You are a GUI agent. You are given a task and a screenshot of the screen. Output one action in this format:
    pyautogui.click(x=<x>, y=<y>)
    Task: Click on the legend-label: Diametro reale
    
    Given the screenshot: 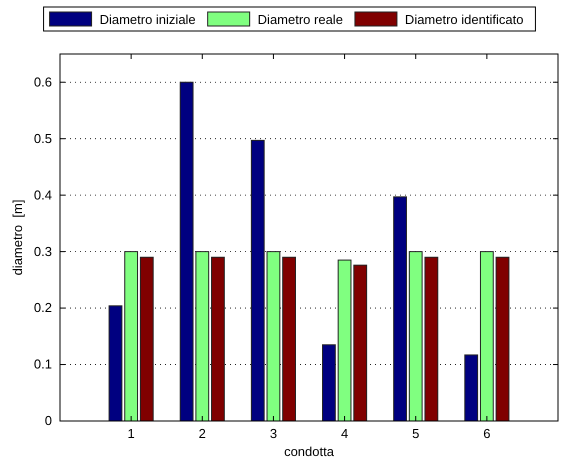 What is the action you would take?
    pyautogui.click(x=300, y=19)
    